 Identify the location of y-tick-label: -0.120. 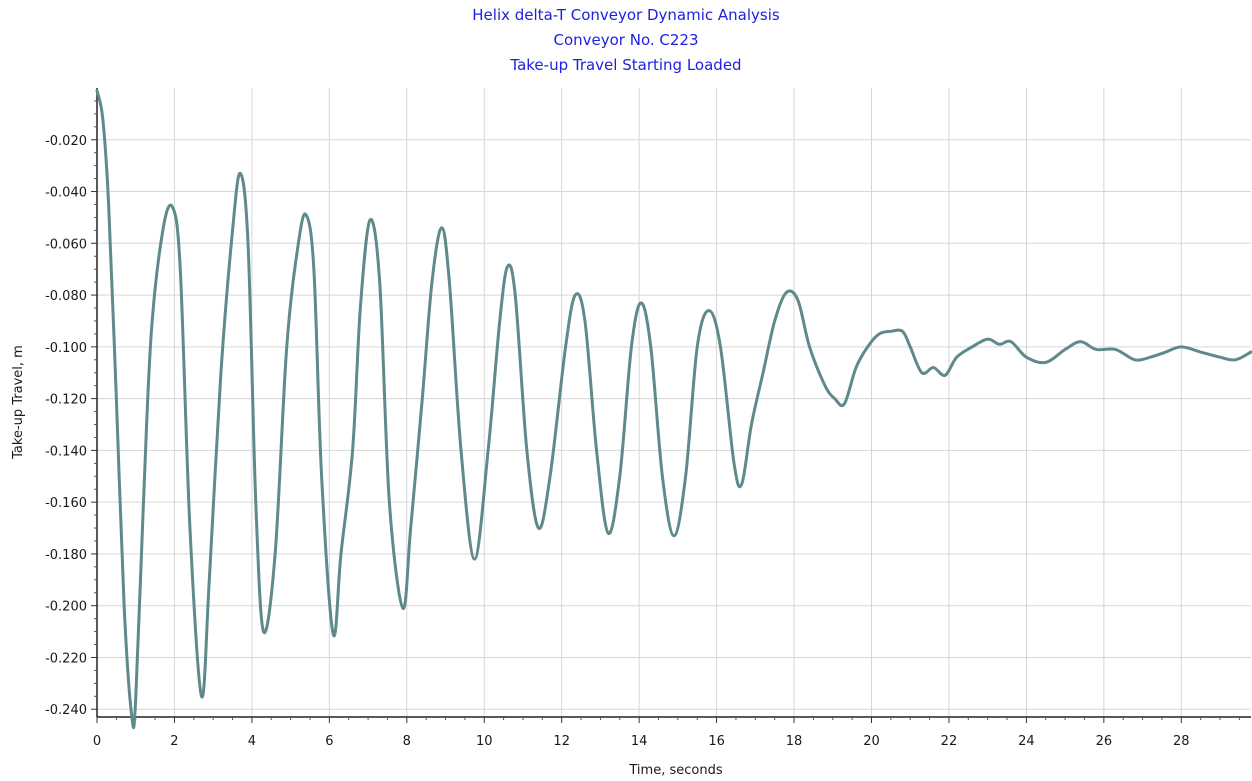
(66, 400).